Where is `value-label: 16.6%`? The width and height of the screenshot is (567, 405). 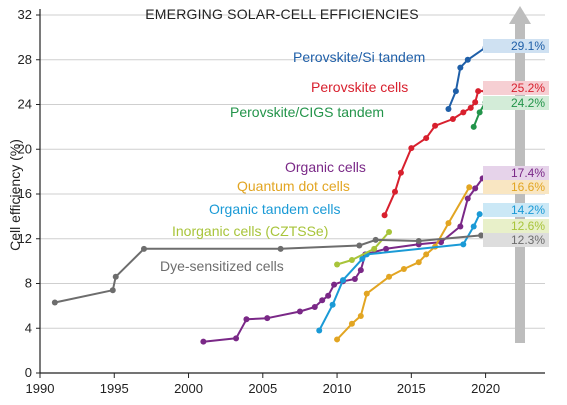
value-label: 16.6% is located at coordinates (528, 187).